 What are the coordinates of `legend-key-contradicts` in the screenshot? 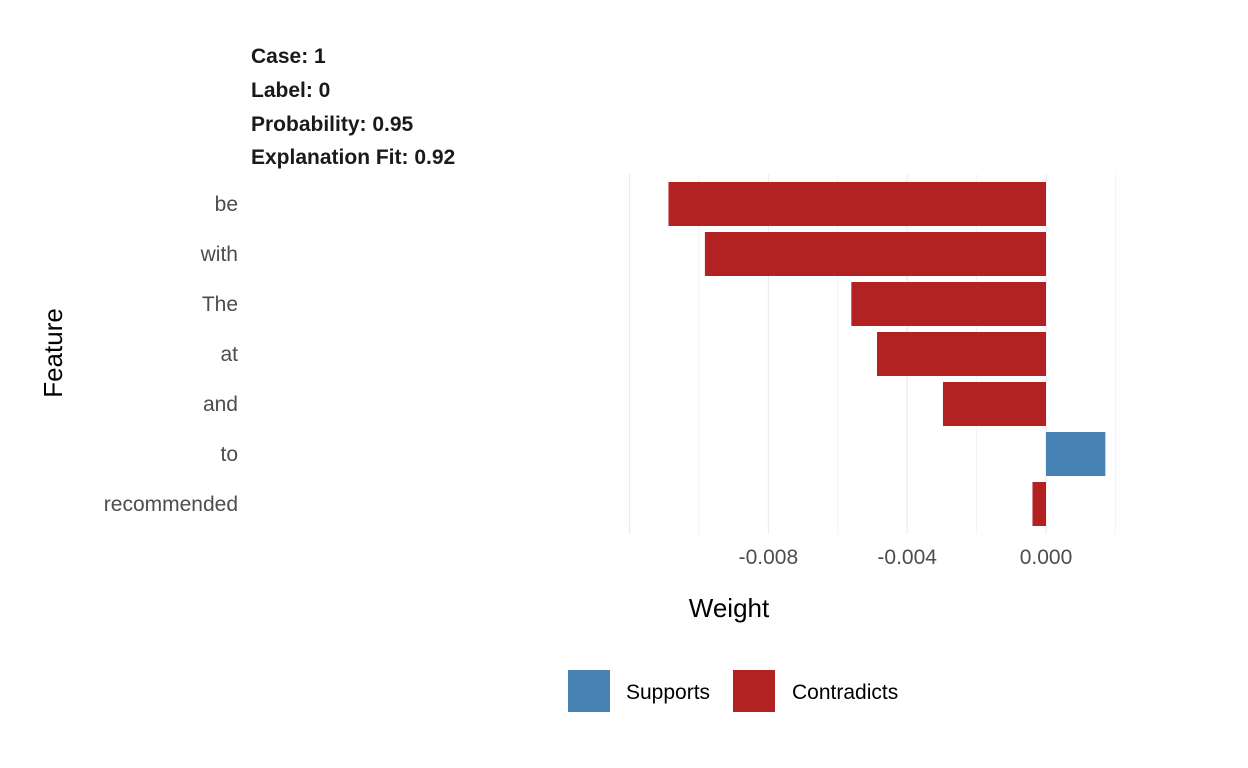 It's located at (754, 691).